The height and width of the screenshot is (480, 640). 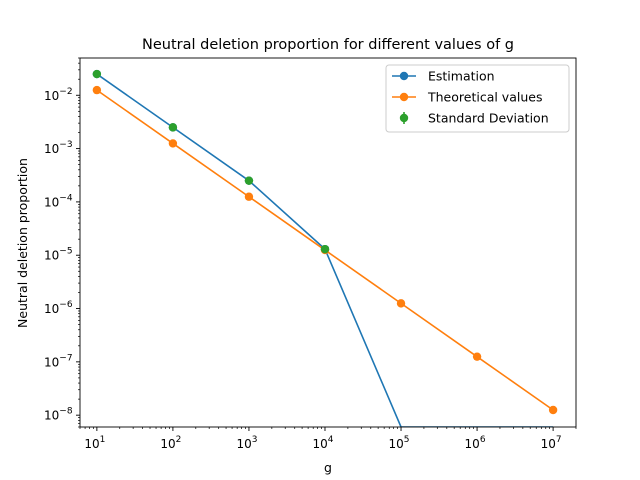 What do you see at coordinates (484, 97) in the screenshot?
I see `legend-label: Theoretical values` at bounding box center [484, 97].